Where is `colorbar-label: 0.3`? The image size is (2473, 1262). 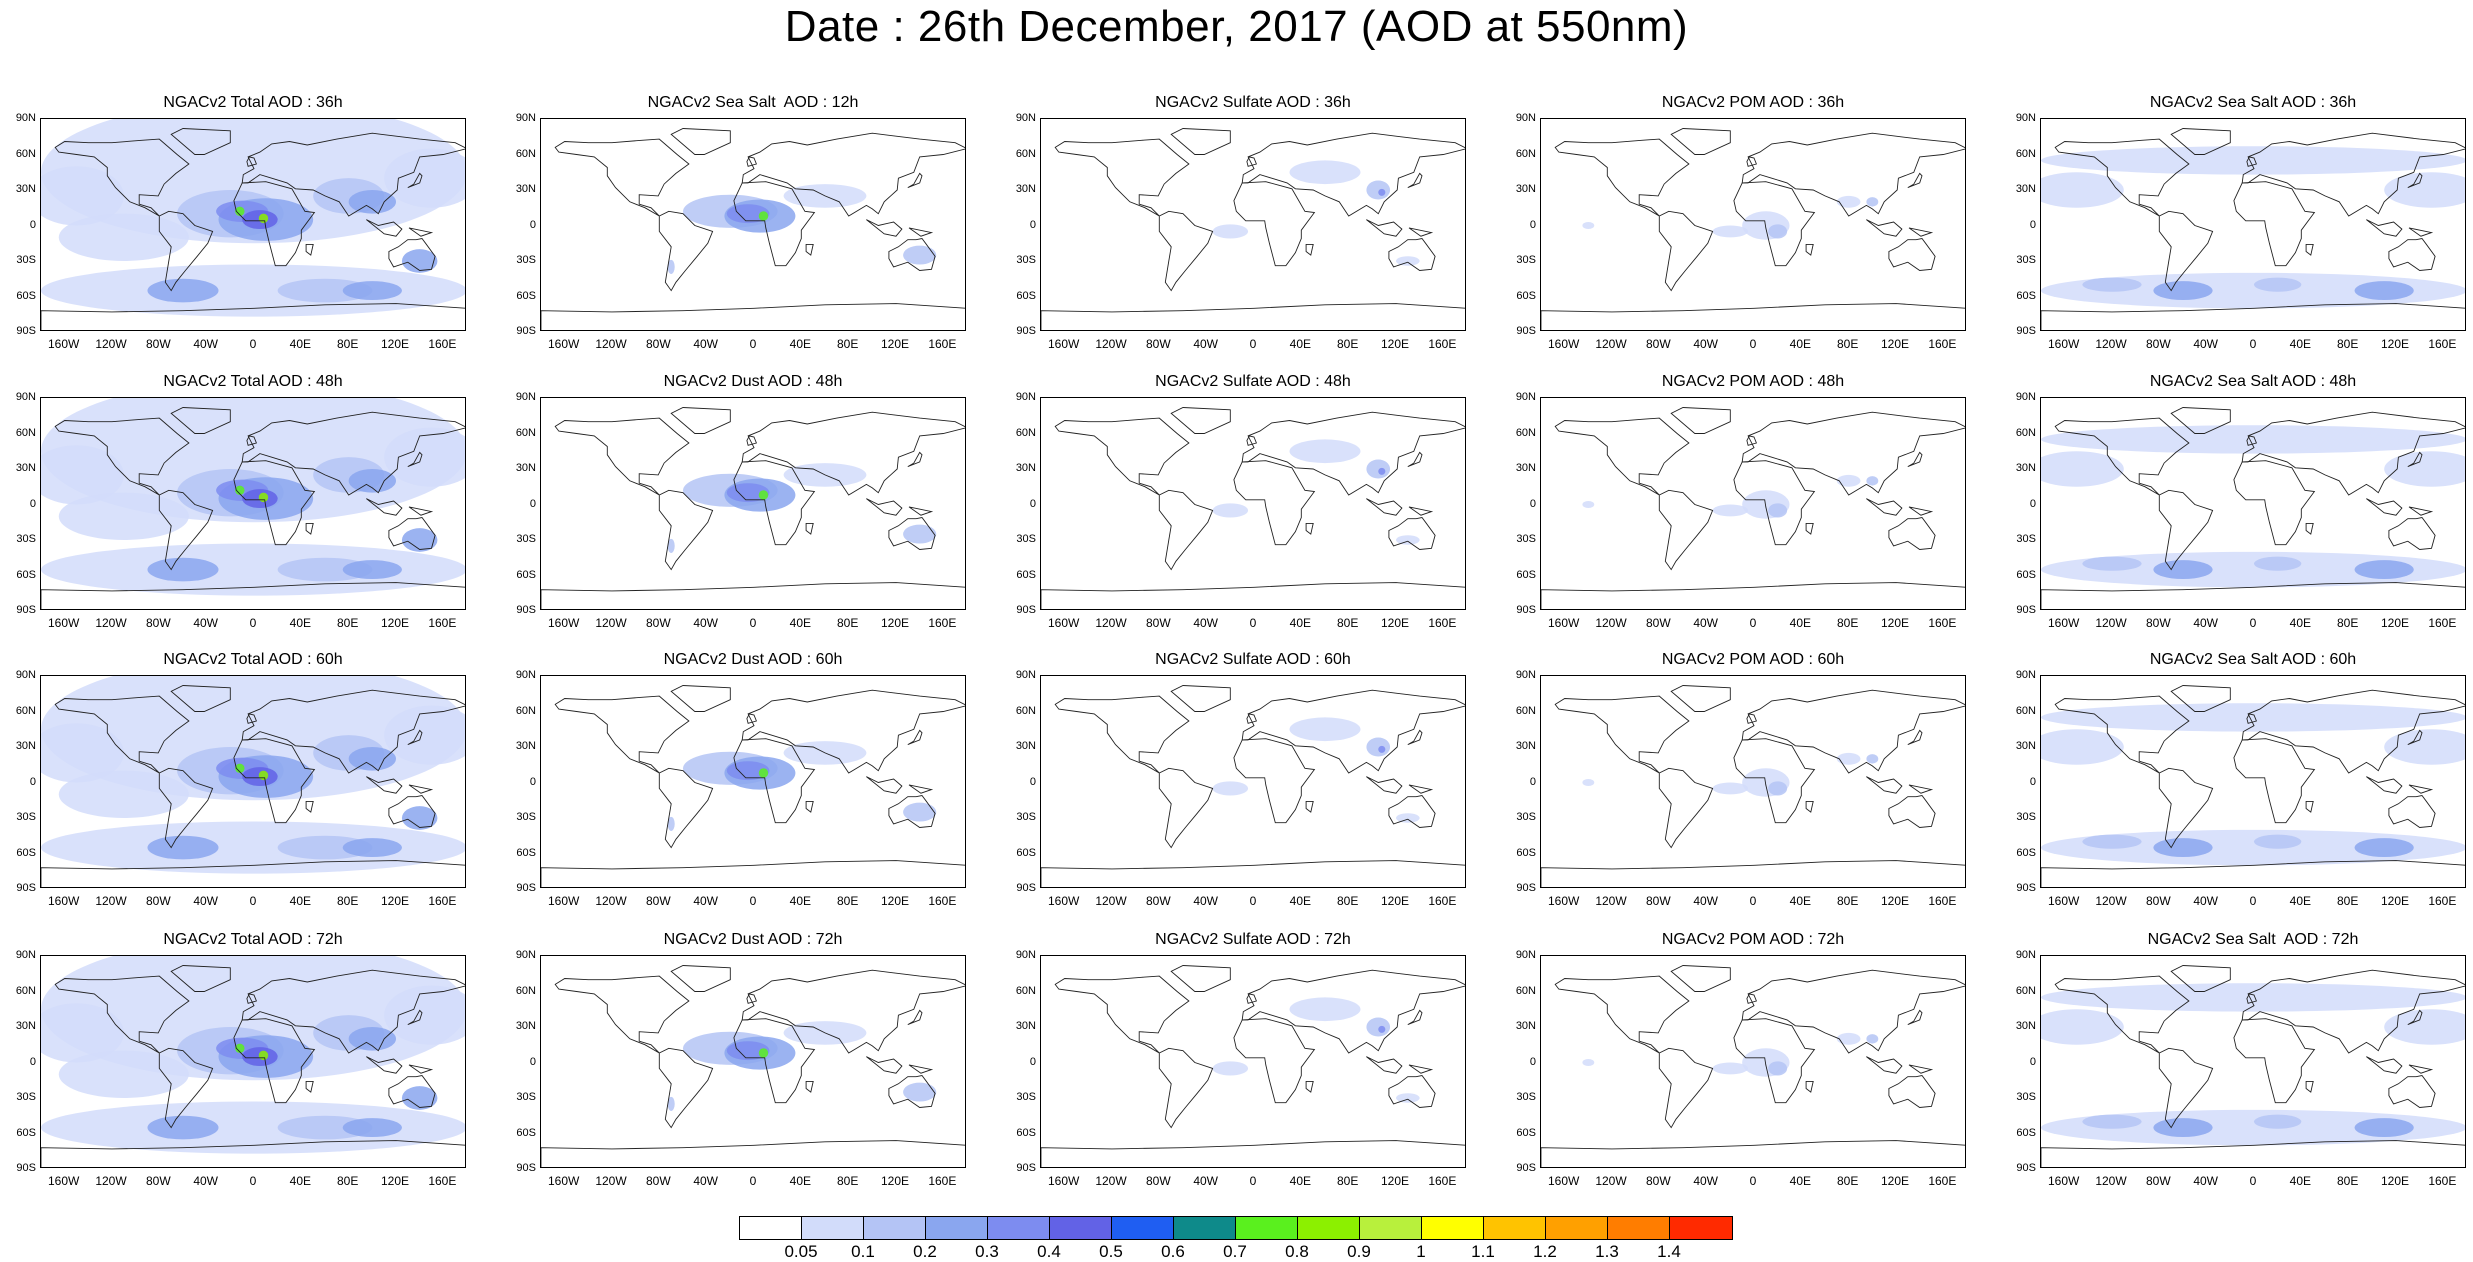
colorbar-label: 0.3 is located at coordinates (987, 1251).